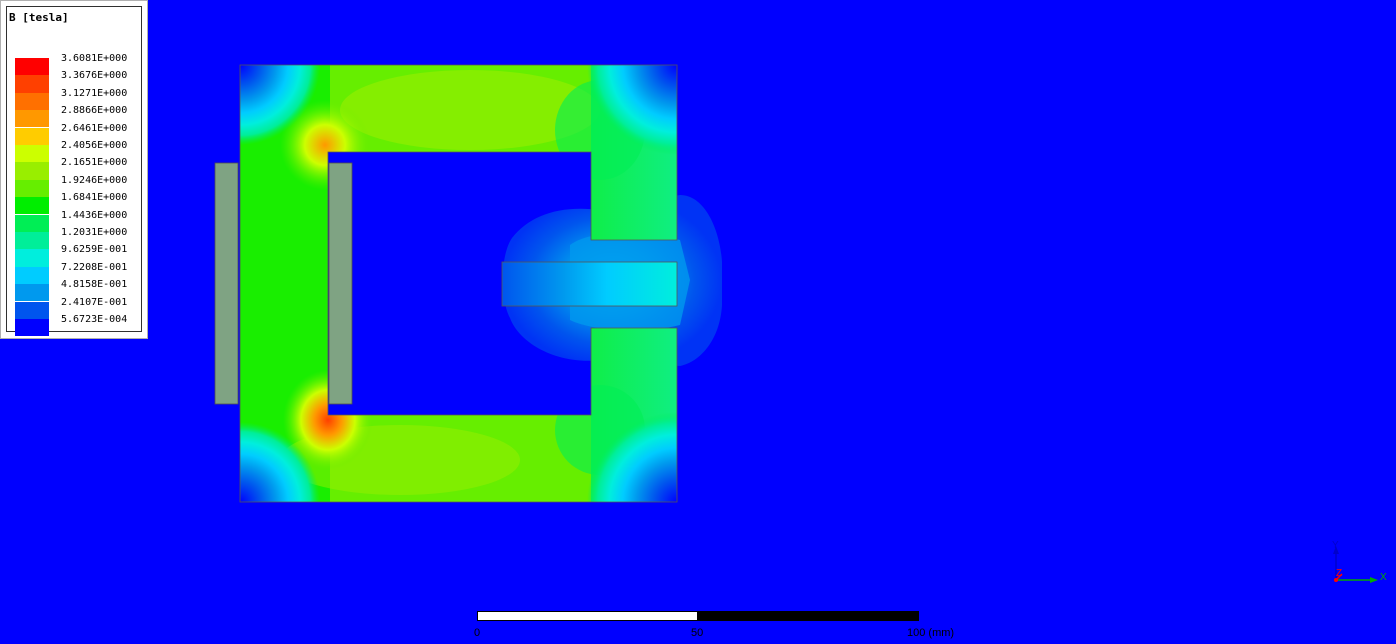 The height and width of the screenshot is (644, 1396). Describe the element at coordinates (94, 163) in the screenshot. I see `legend-label: 2.1651E+000` at that location.